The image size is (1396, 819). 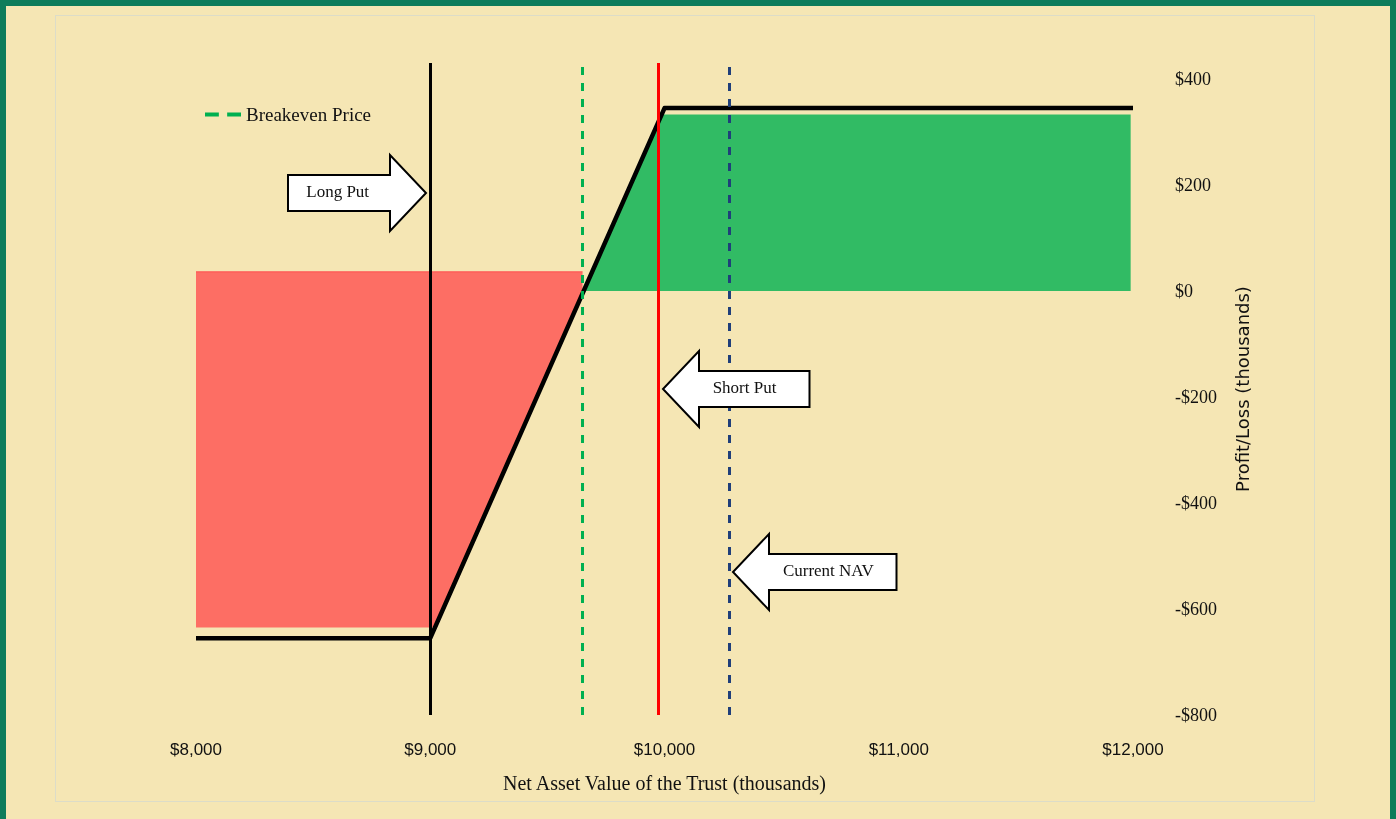 What do you see at coordinates (1242, 389) in the screenshot?
I see `y-axis-title: Profit/Loss (thousands)` at bounding box center [1242, 389].